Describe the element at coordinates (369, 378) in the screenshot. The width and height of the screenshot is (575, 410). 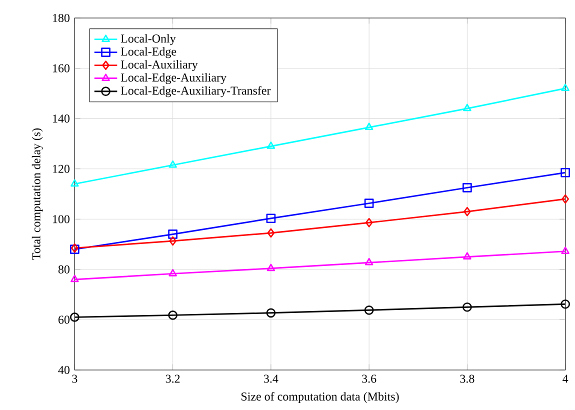
I see `x-tick-label: 3.6` at that location.